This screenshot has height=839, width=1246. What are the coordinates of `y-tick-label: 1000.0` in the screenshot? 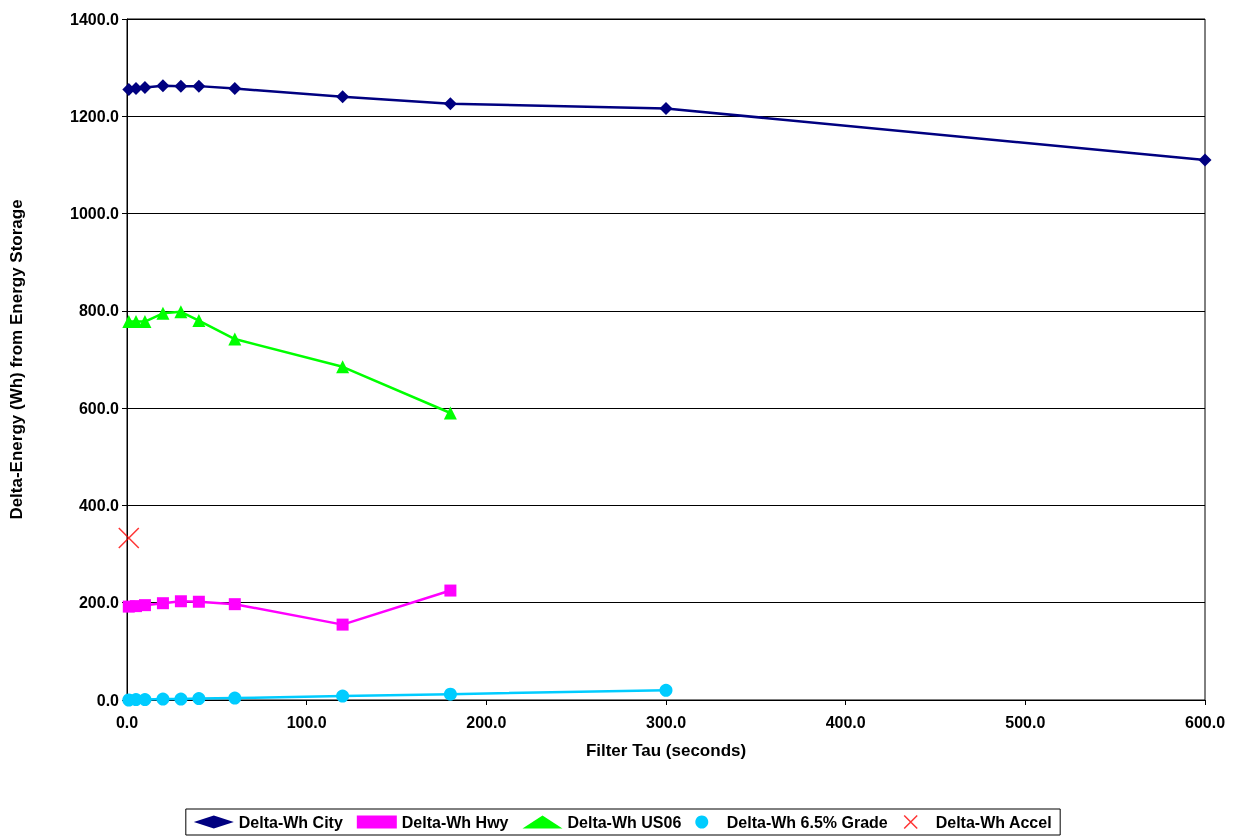 It's located at (95, 214).